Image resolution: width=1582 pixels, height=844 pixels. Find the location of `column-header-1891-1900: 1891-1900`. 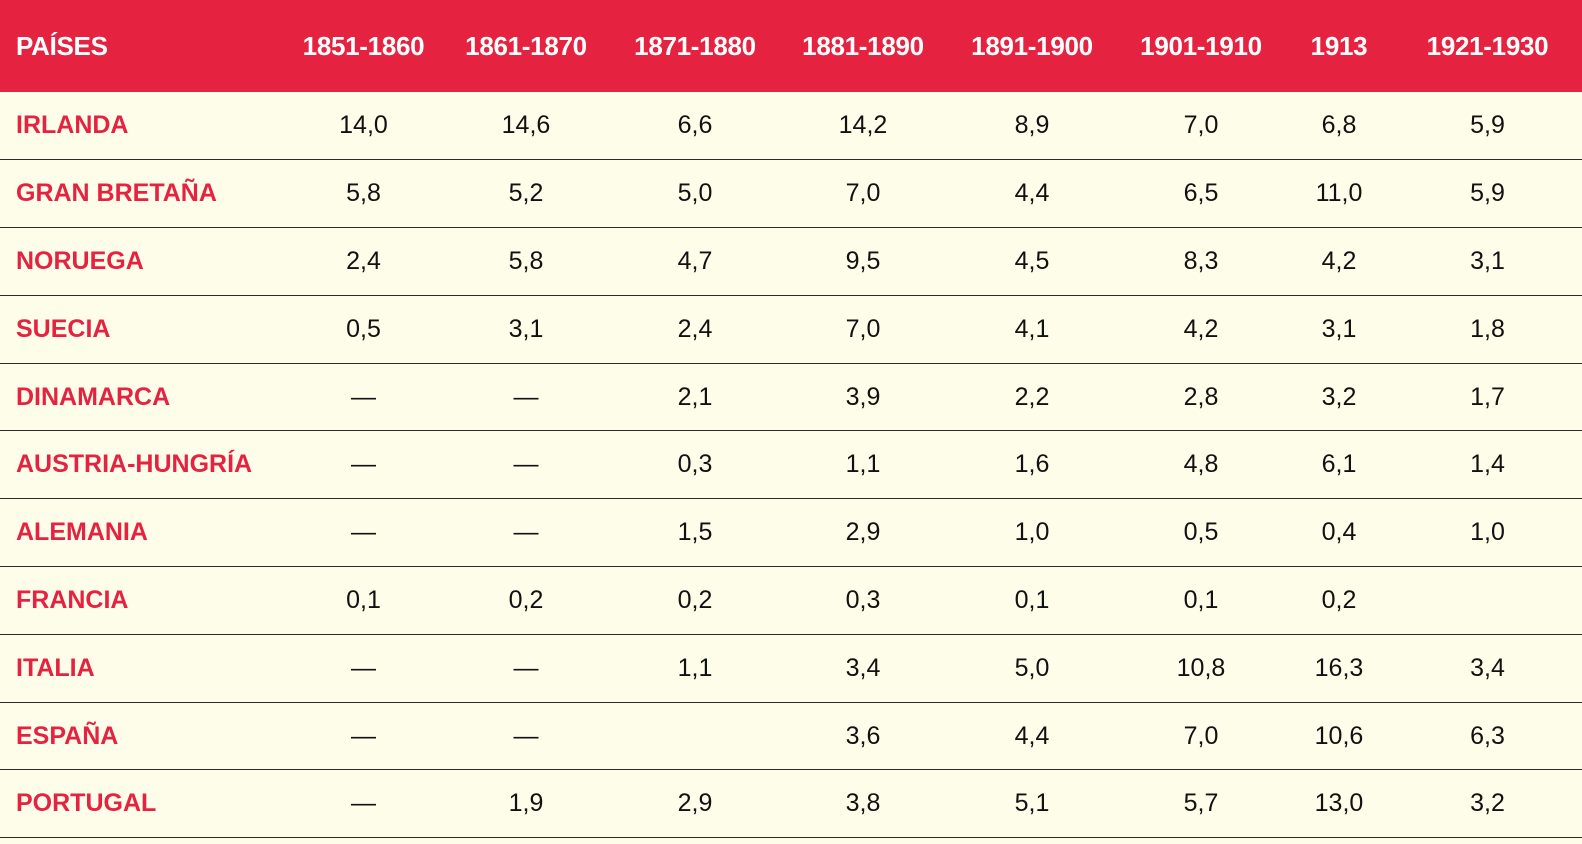

column-header-1891-1900: 1891-1900 is located at coordinates (1032, 45).